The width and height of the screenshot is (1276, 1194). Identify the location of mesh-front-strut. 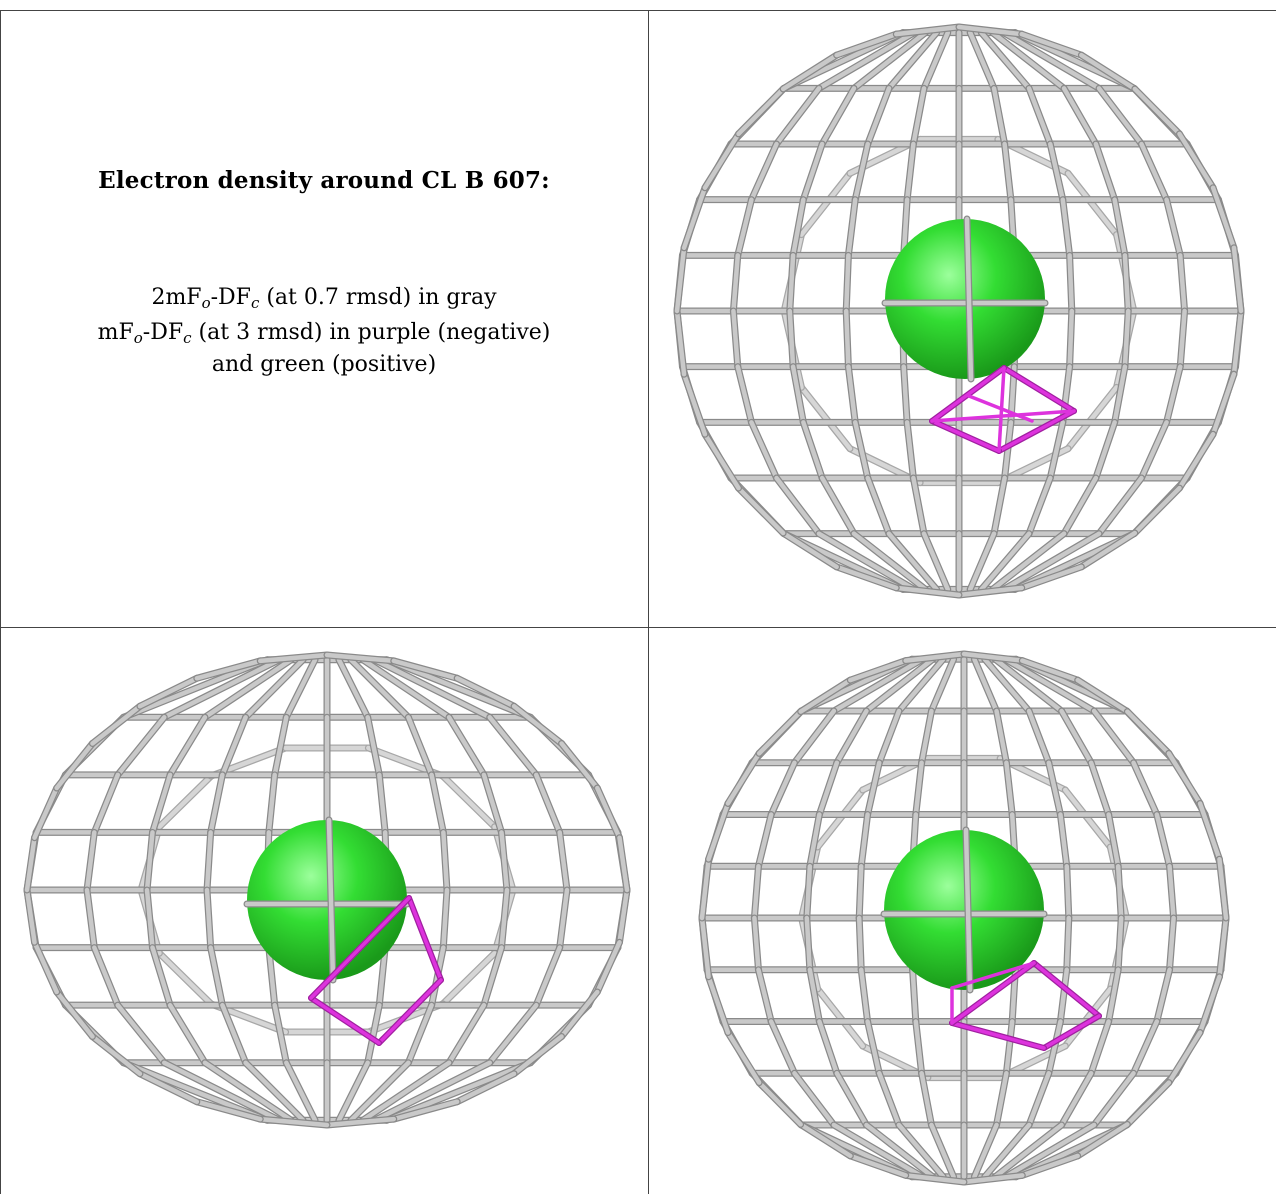
(331, 900).